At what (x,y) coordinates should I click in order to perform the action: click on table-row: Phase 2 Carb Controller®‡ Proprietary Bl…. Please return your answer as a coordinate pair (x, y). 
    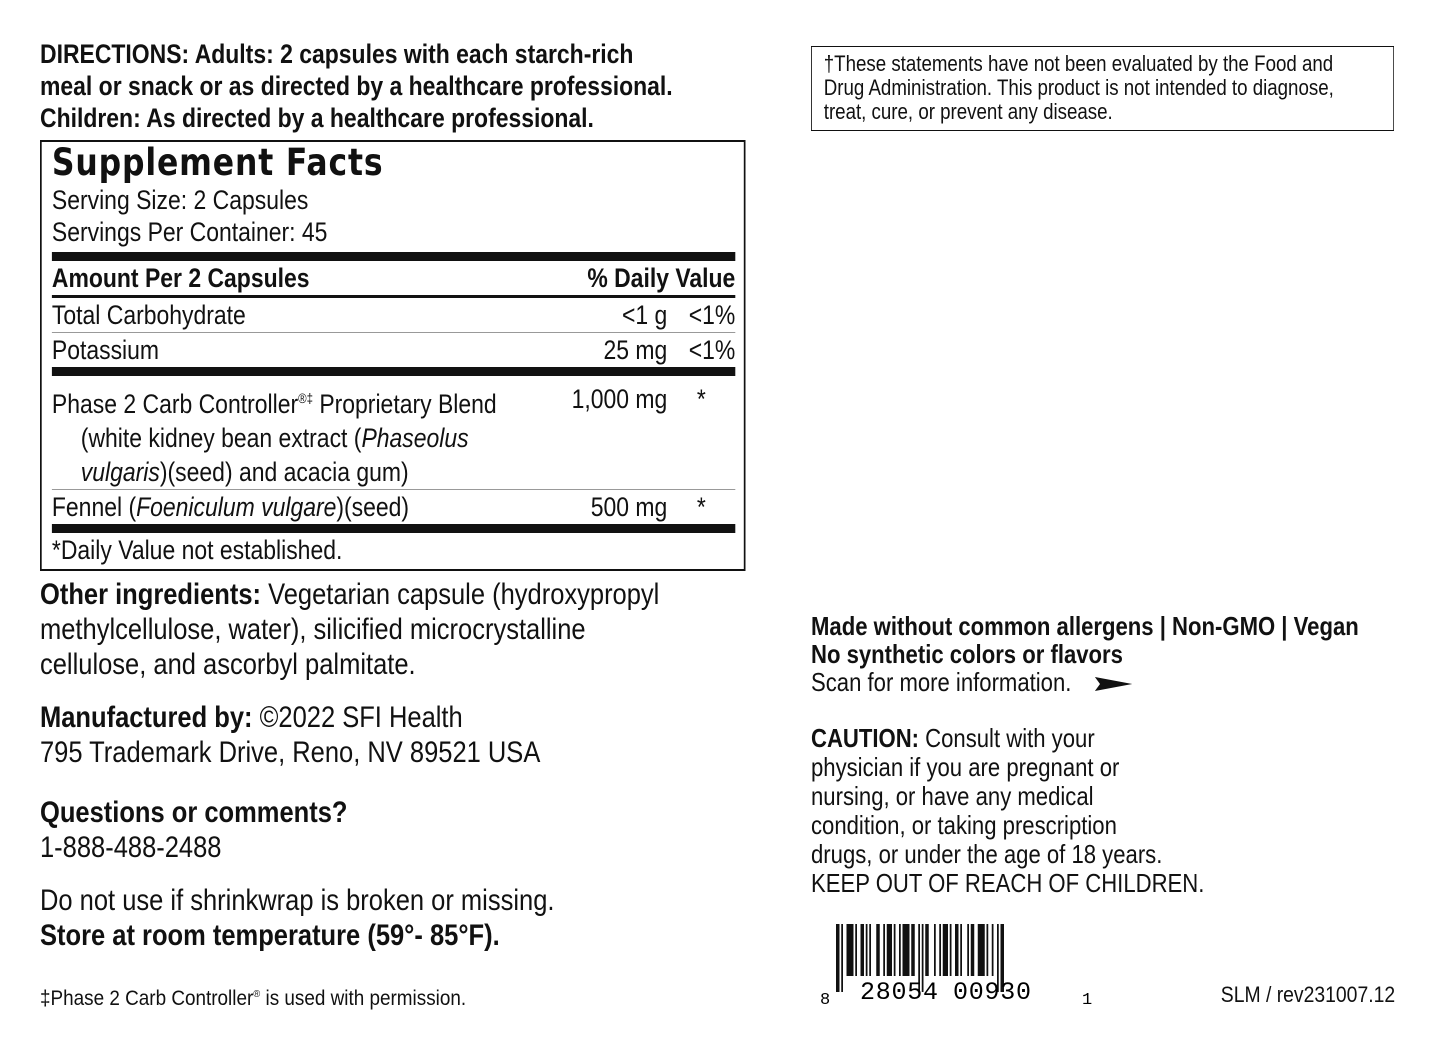
    Looking at the image, I should click on (393, 436).